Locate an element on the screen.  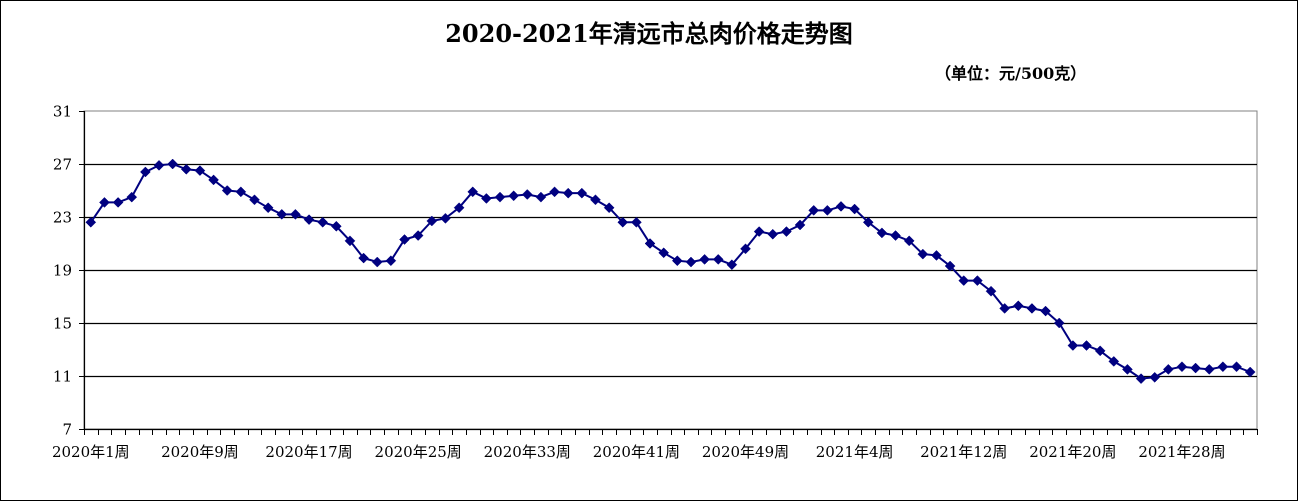
x-tick-label: 2020年9周 is located at coordinates (200, 452).